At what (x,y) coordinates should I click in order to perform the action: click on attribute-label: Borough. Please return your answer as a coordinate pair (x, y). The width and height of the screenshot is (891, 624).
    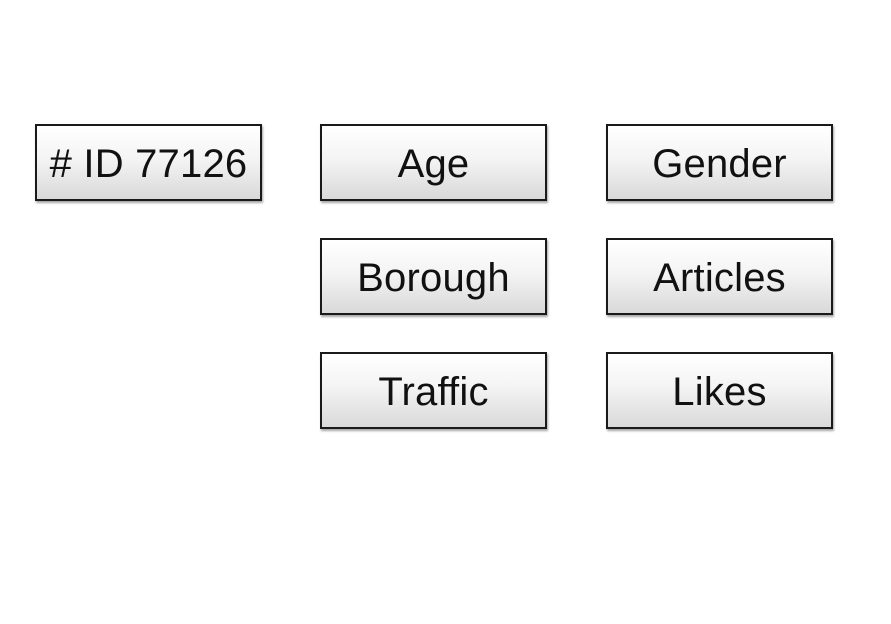
    Looking at the image, I should click on (433, 277).